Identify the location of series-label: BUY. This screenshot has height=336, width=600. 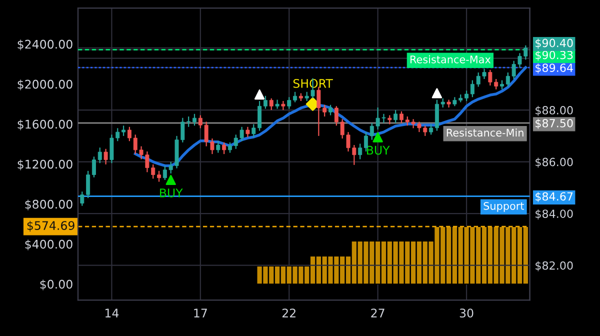
(378, 150).